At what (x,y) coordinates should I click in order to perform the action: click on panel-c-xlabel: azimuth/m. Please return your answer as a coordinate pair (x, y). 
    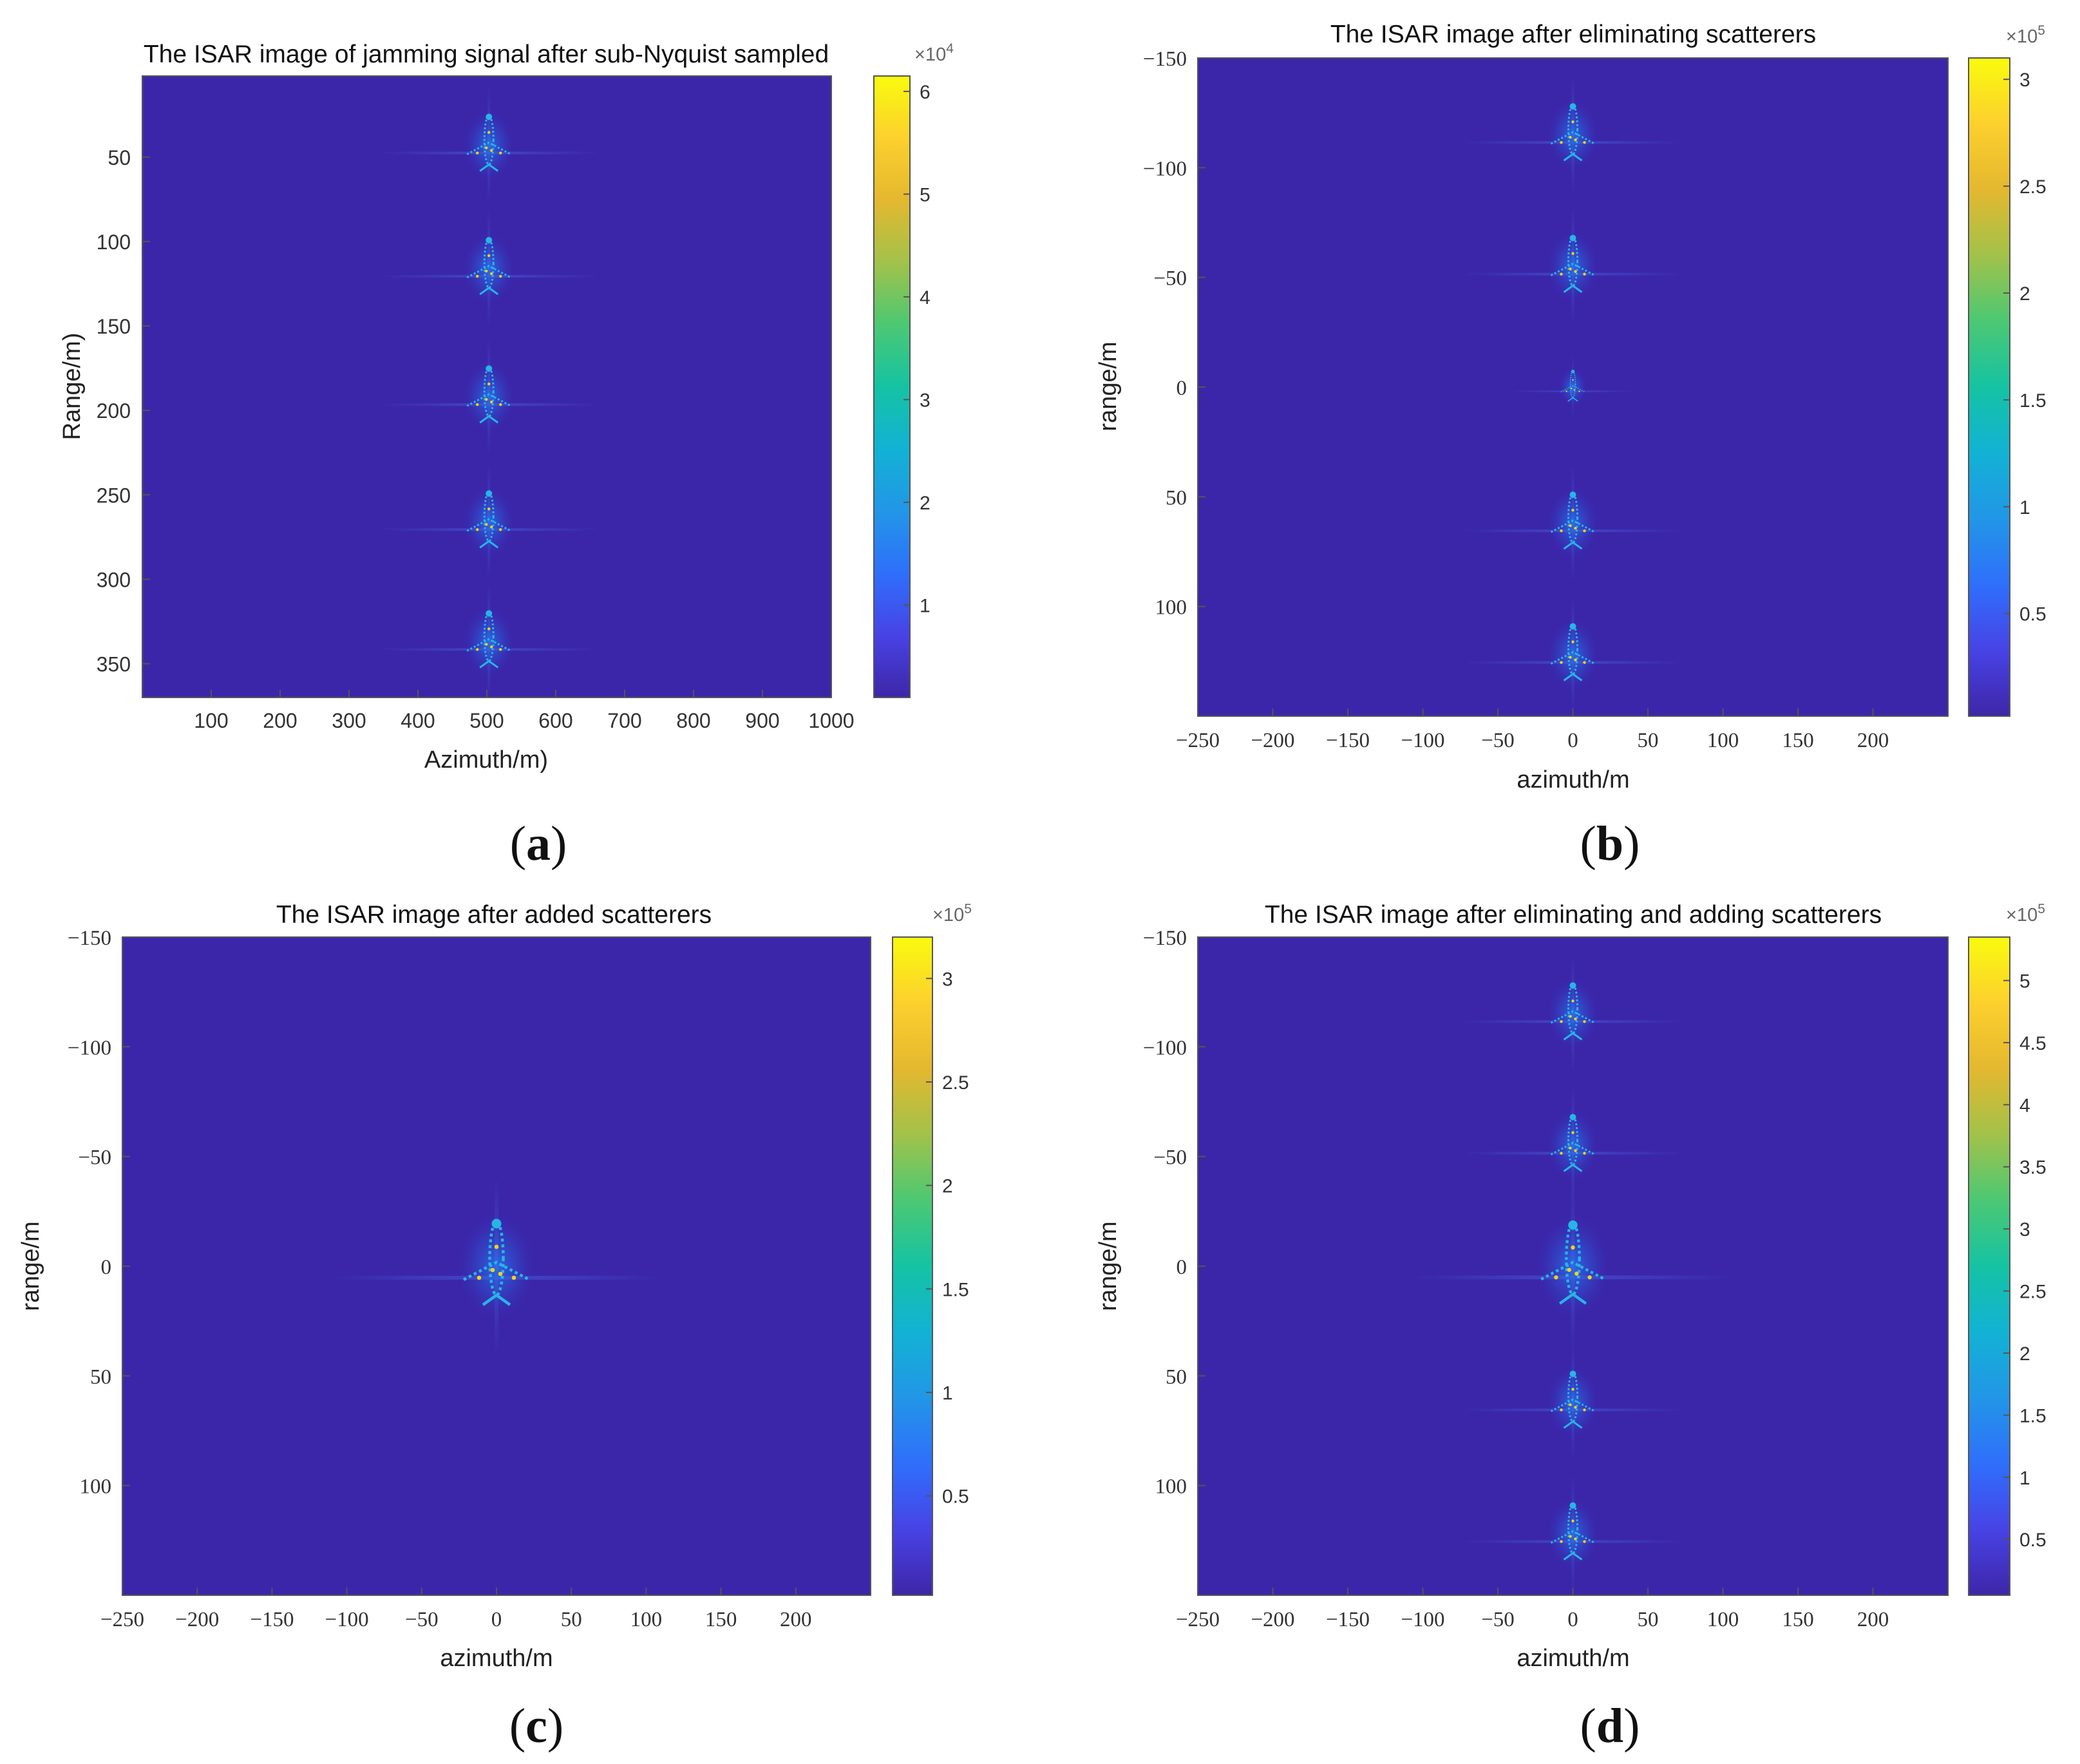
    Looking at the image, I should click on (496, 1658).